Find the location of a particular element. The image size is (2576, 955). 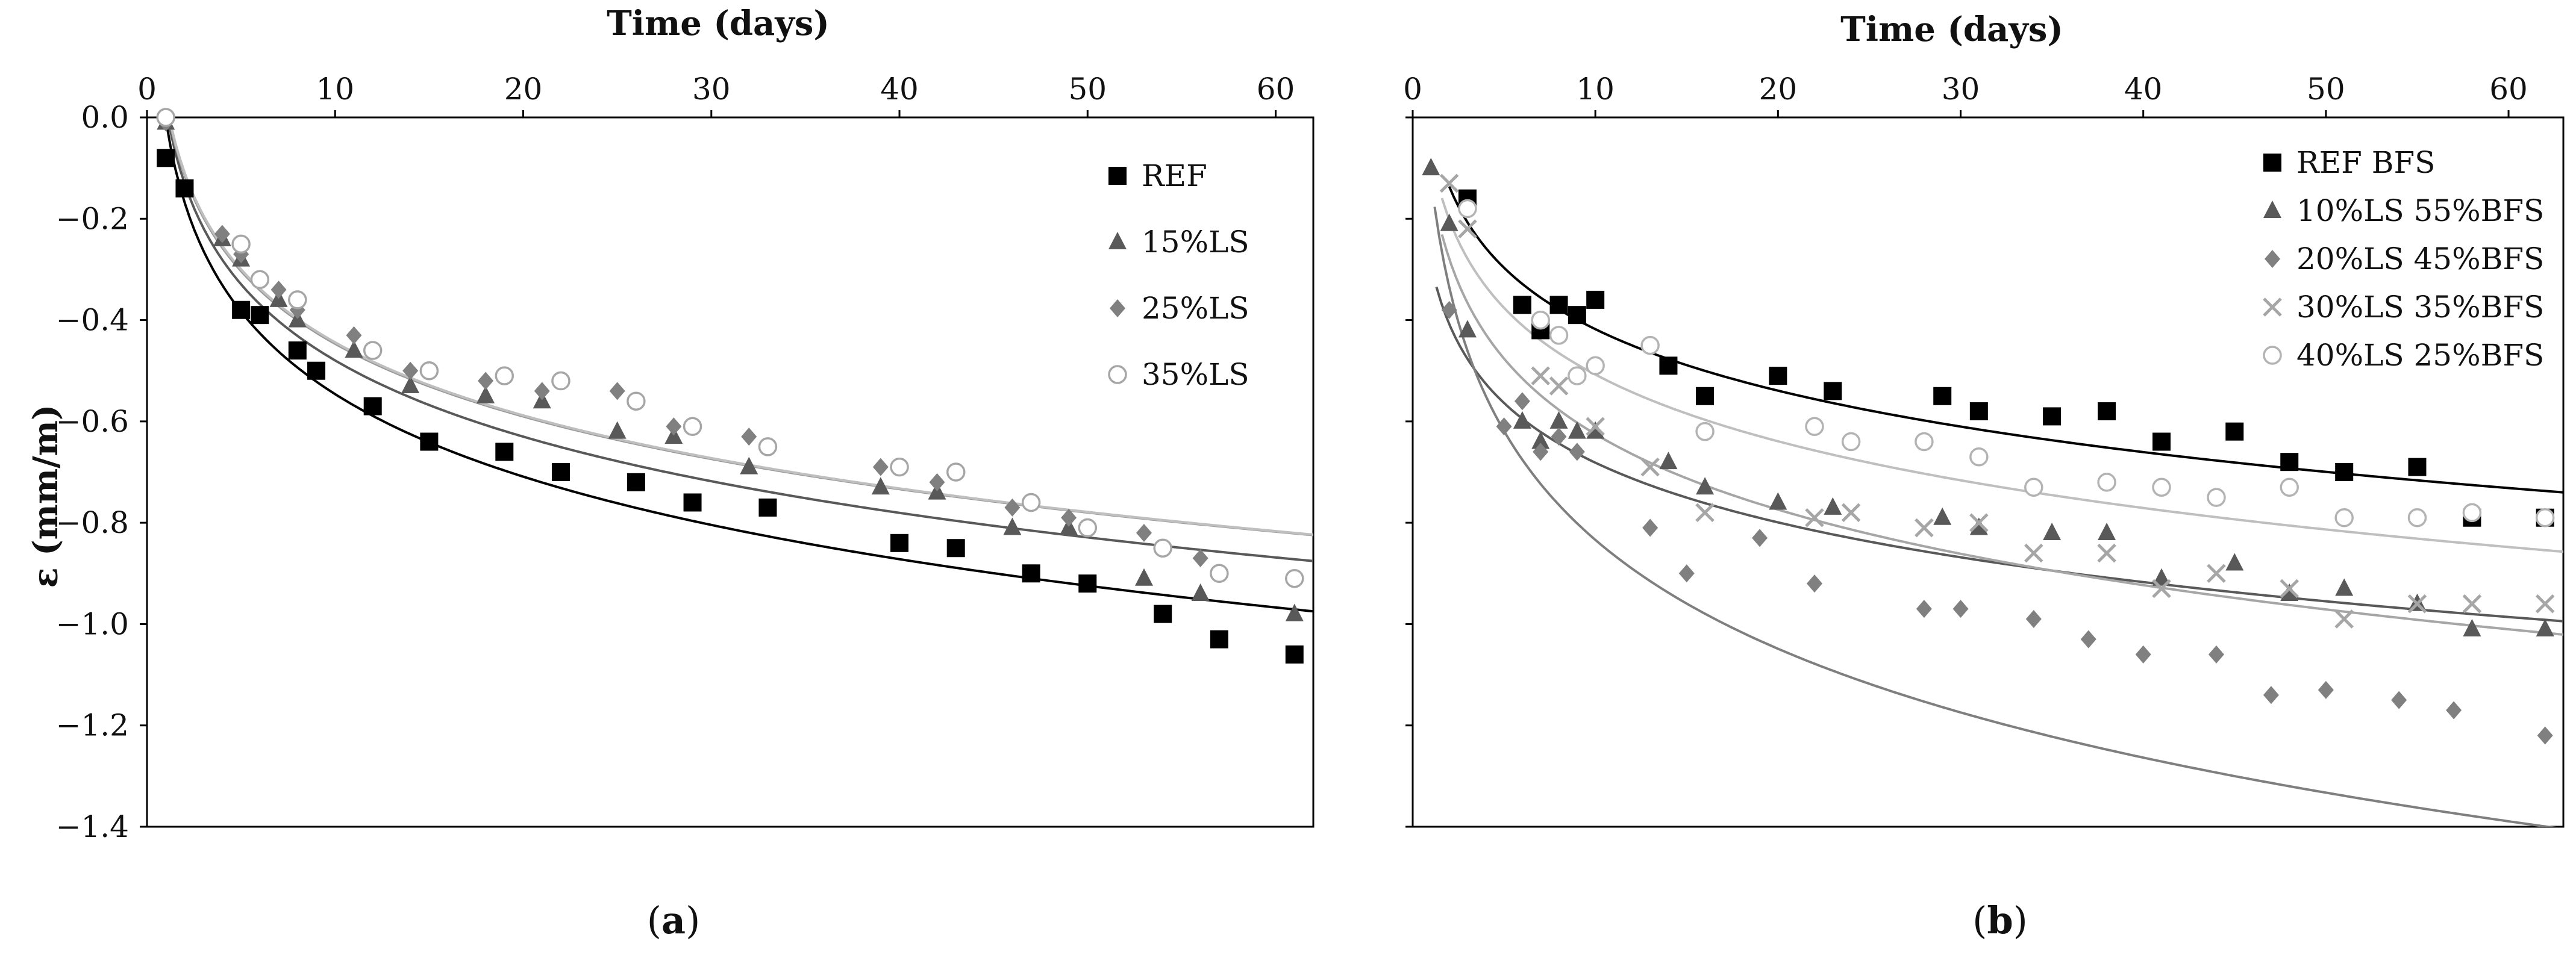

chart-a-legend-label-35pctls: 35%LS is located at coordinates (1196, 374).